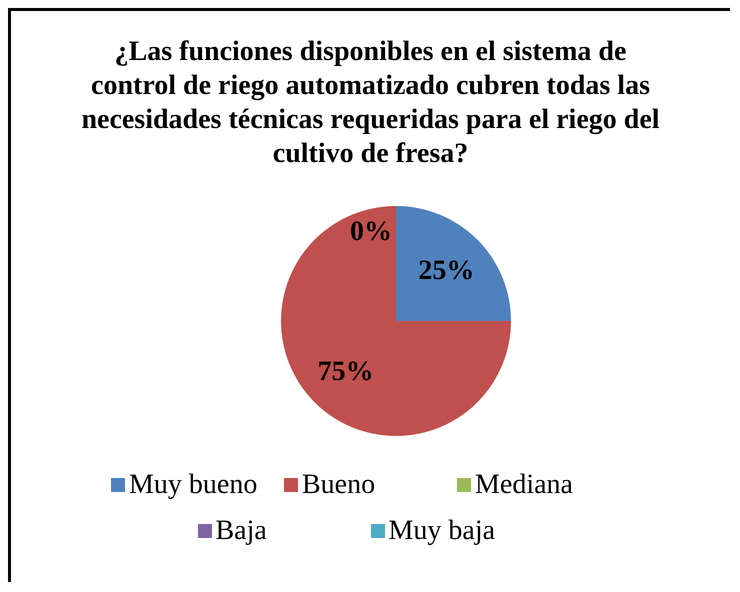 The height and width of the screenshot is (592, 740). Describe the element at coordinates (442, 531) in the screenshot. I see `legend-label: Muy baja` at that location.